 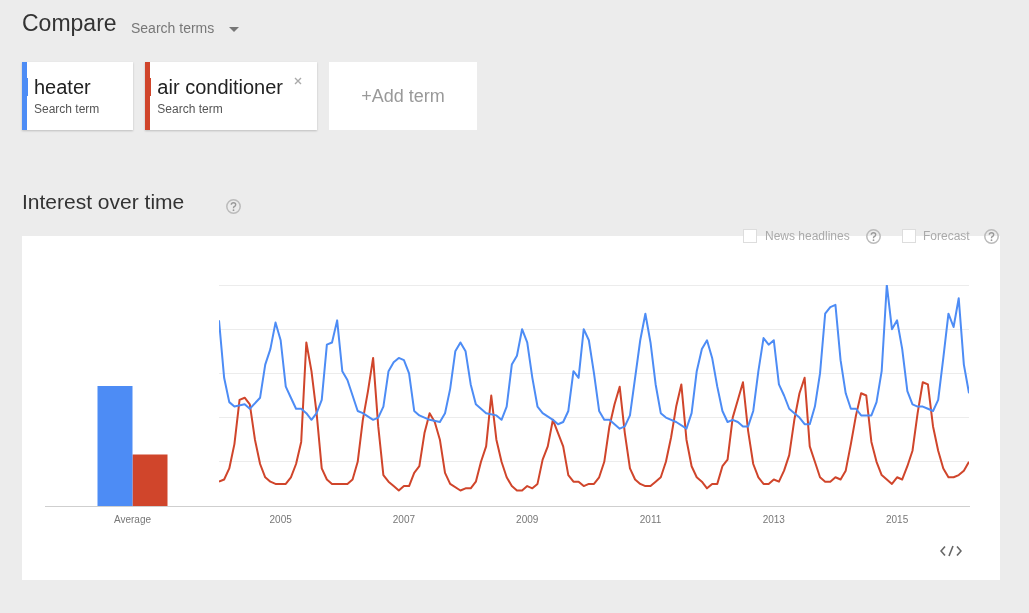 What do you see at coordinates (132, 519) in the screenshot?
I see `x-tick-label: Average` at bounding box center [132, 519].